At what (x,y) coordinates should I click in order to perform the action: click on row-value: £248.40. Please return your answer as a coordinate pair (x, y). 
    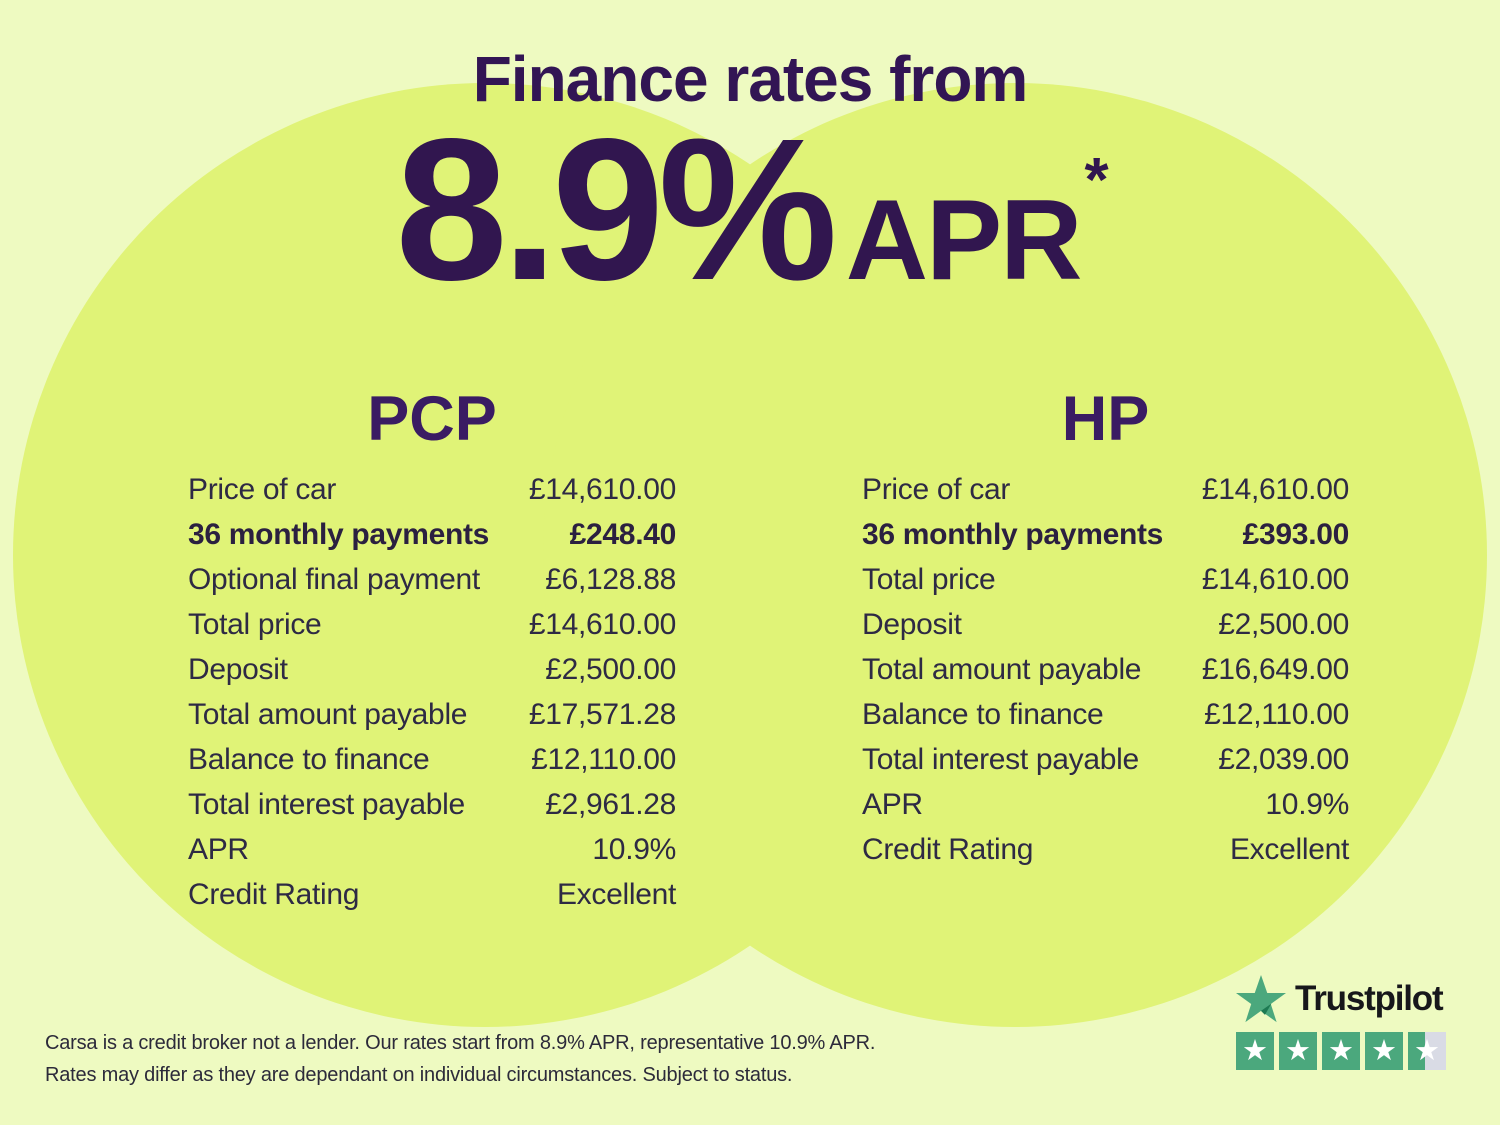
    Looking at the image, I should click on (623, 534).